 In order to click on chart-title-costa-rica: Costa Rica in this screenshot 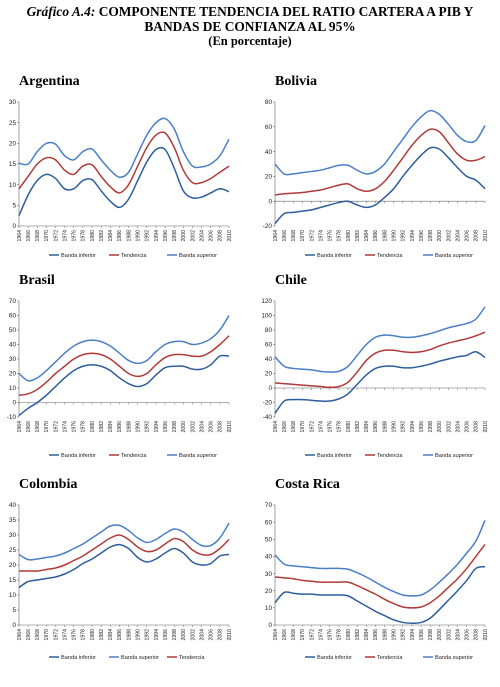, I will do `click(307, 484)`.